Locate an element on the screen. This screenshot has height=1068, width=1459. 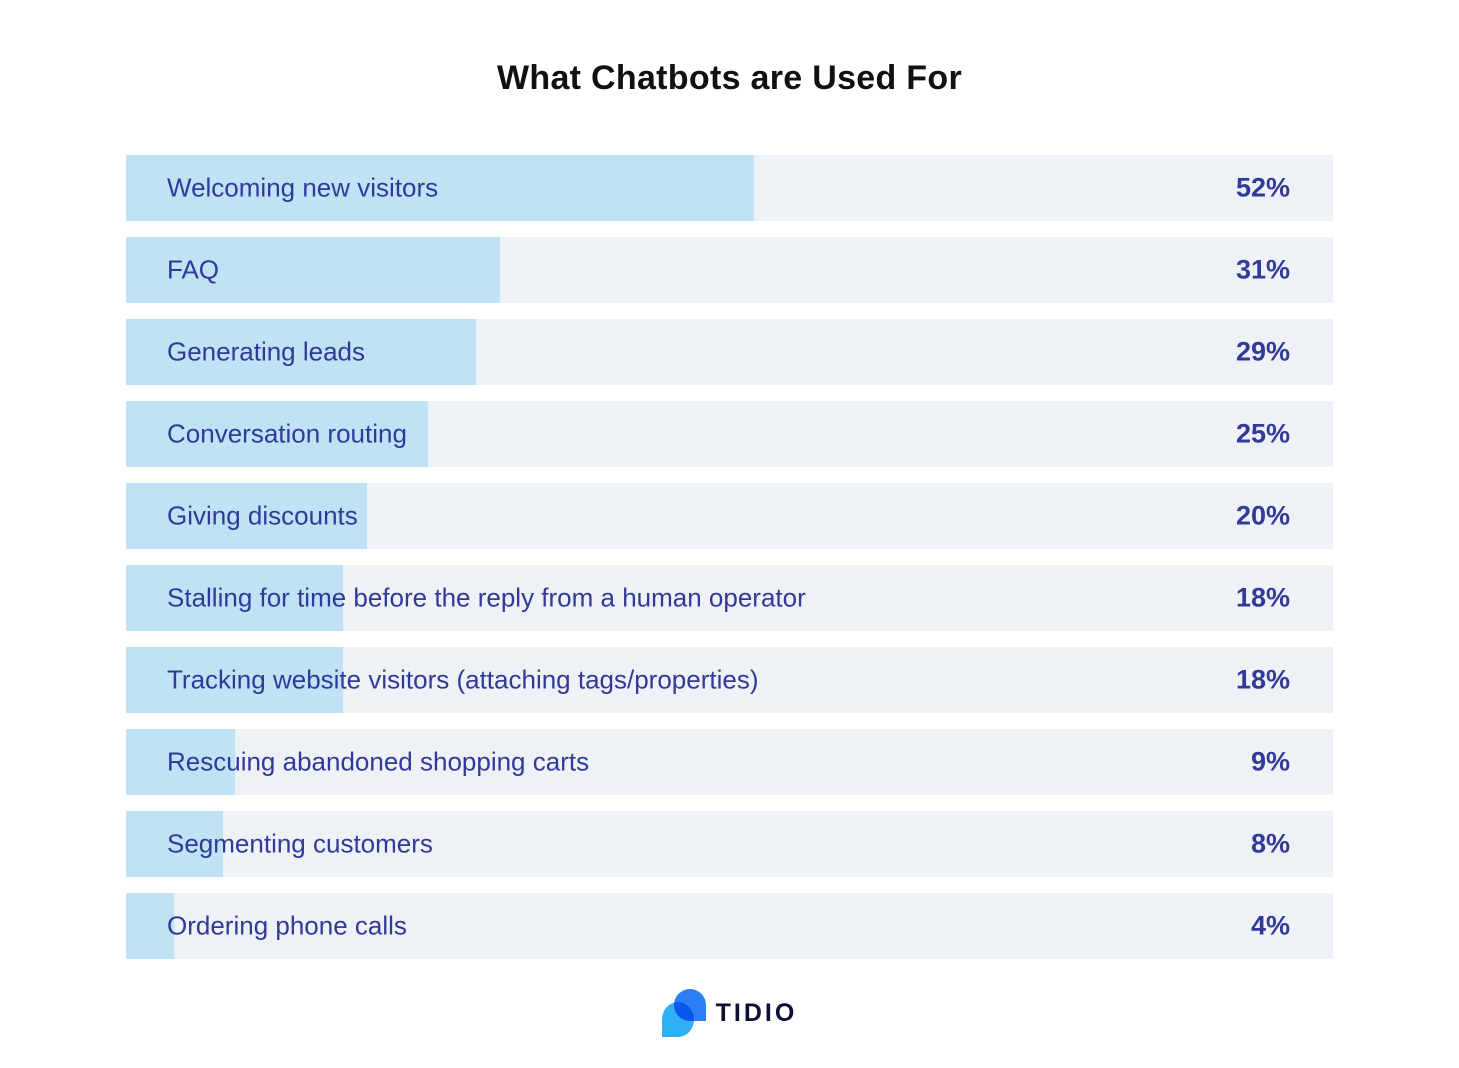
bar-row: Giving discounts 20% is located at coordinates (729, 516).